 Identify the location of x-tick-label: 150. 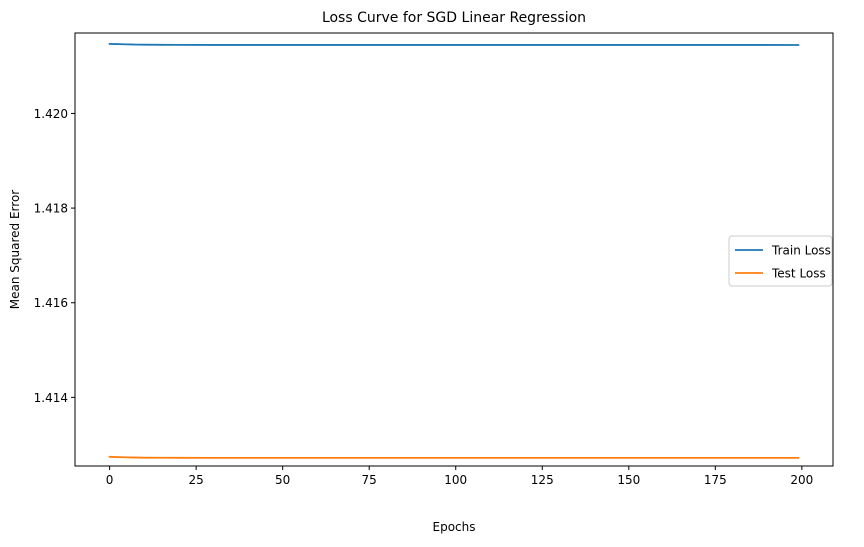
(628, 480).